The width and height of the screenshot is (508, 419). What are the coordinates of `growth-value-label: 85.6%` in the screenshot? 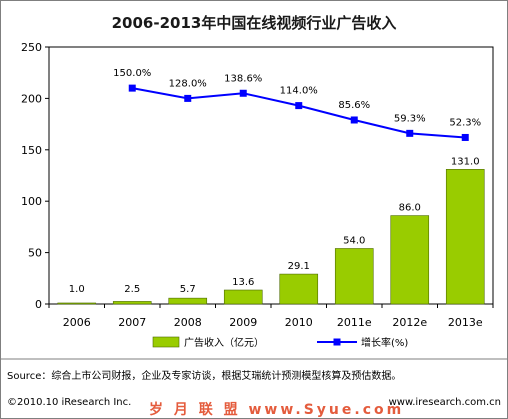 It's located at (354, 105).